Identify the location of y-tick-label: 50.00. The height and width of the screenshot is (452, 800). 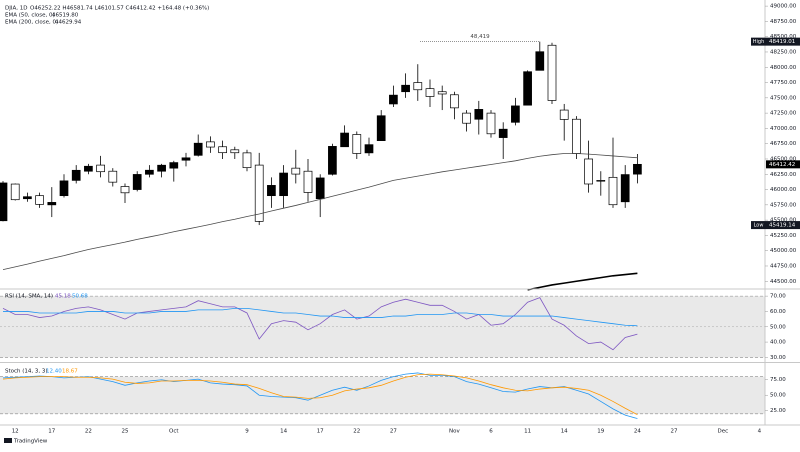
(778, 327).